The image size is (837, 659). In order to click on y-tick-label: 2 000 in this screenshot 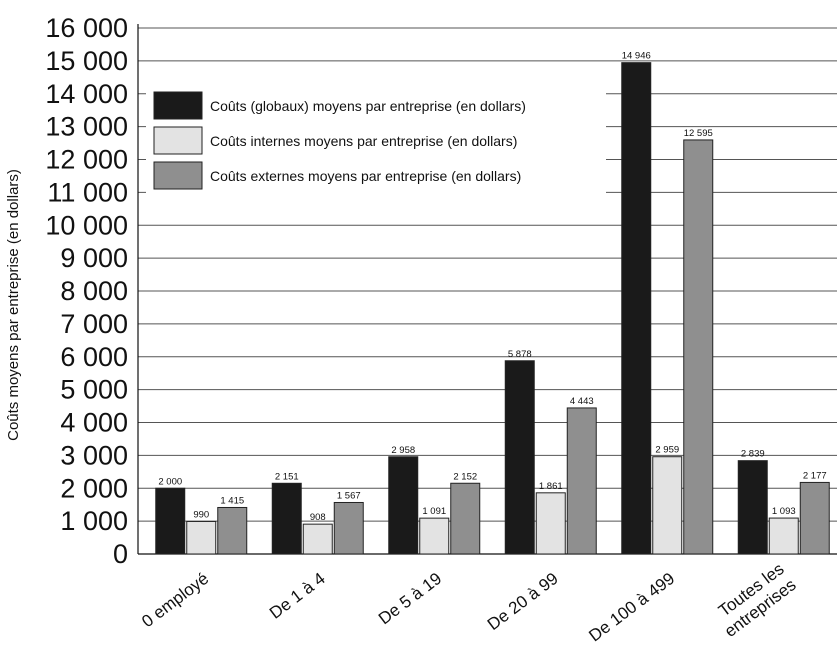, I will do `click(94, 488)`.